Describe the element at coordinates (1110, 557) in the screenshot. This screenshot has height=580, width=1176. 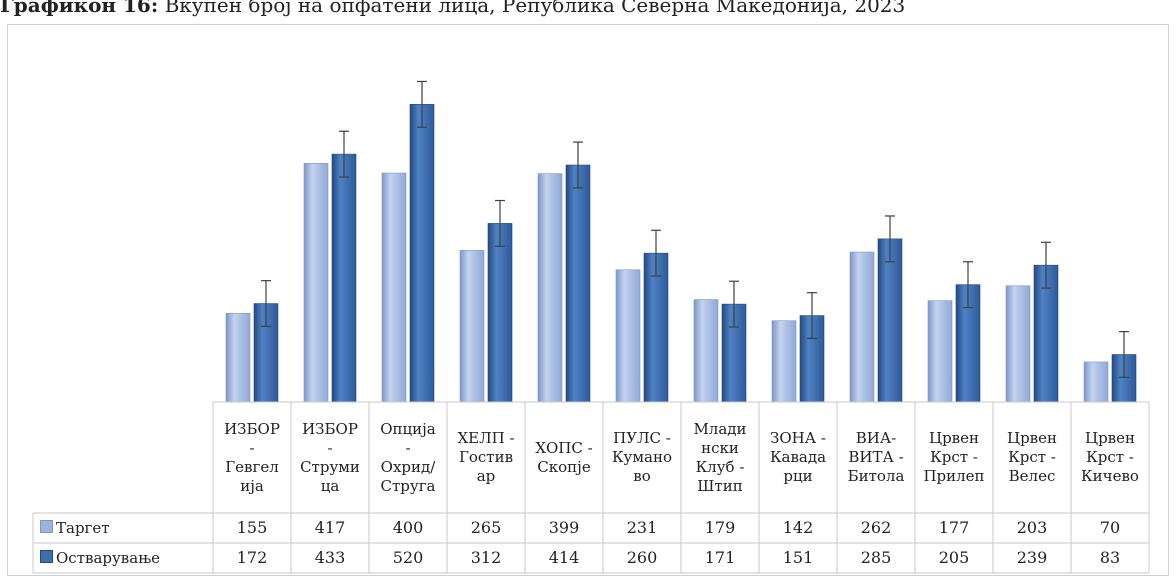
I see `data-label: 83` at that location.